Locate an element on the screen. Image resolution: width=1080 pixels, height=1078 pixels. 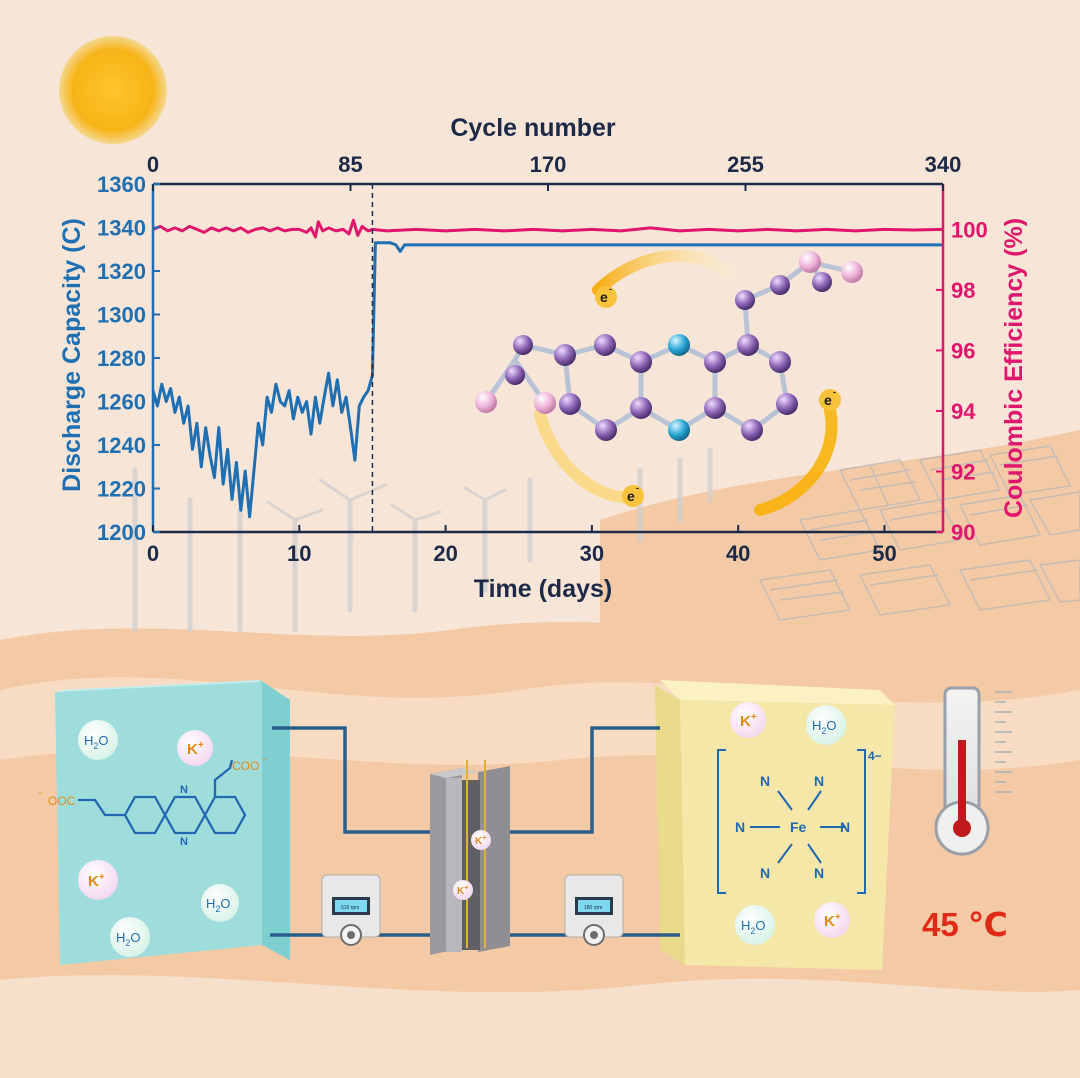
carboxylate-label: COO is located at coordinates (245, 766).